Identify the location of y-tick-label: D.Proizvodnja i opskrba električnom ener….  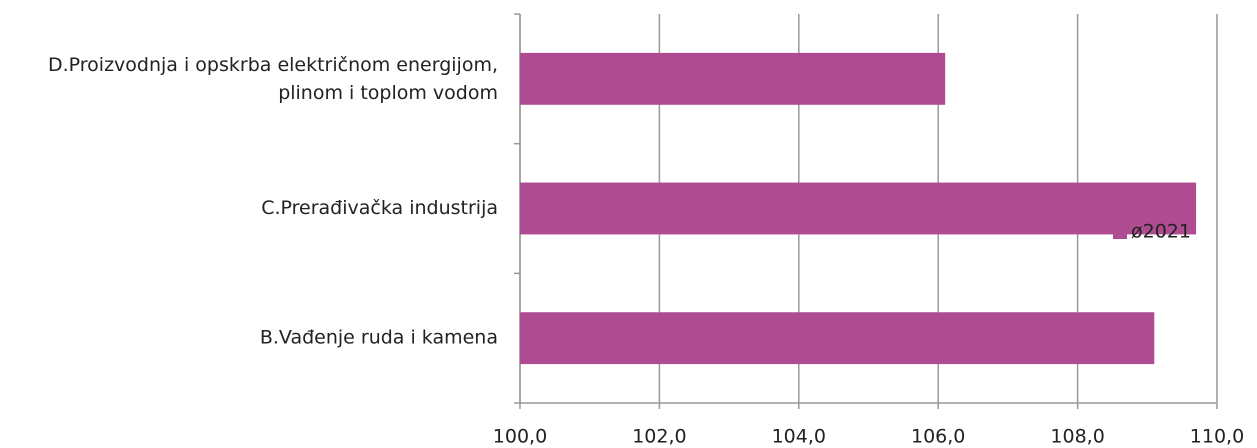
(273, 78).